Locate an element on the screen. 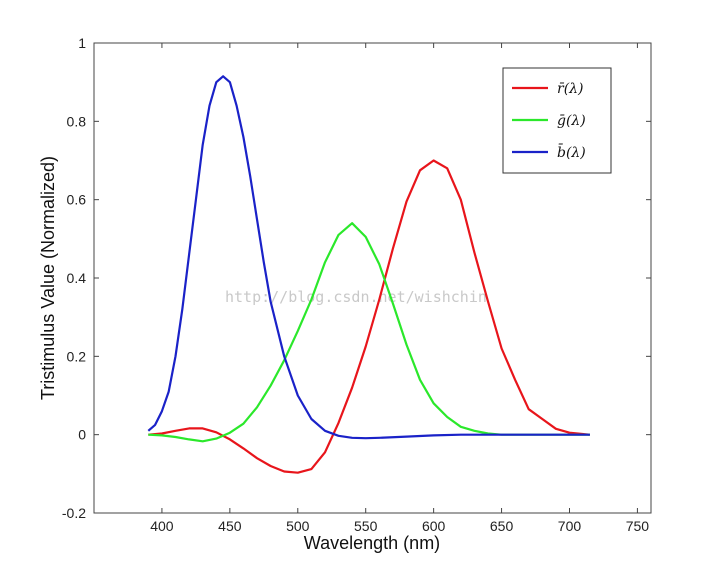 This screenshot has height=576, width=720. legend: r̄(λ) ḡ(λ) b̄(λ) is located at coordinates (557, 120).